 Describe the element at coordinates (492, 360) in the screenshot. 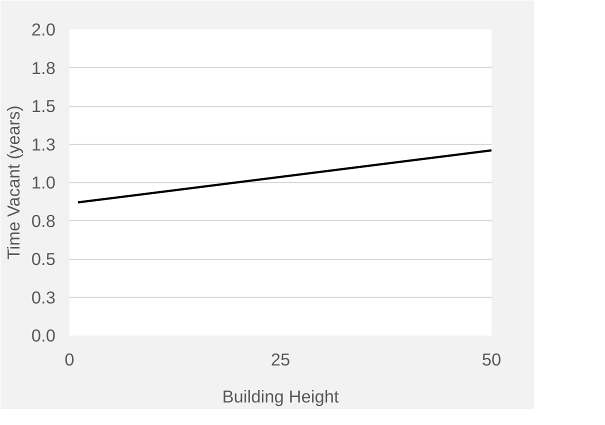

I see `x-tick-label: 50` at that location.